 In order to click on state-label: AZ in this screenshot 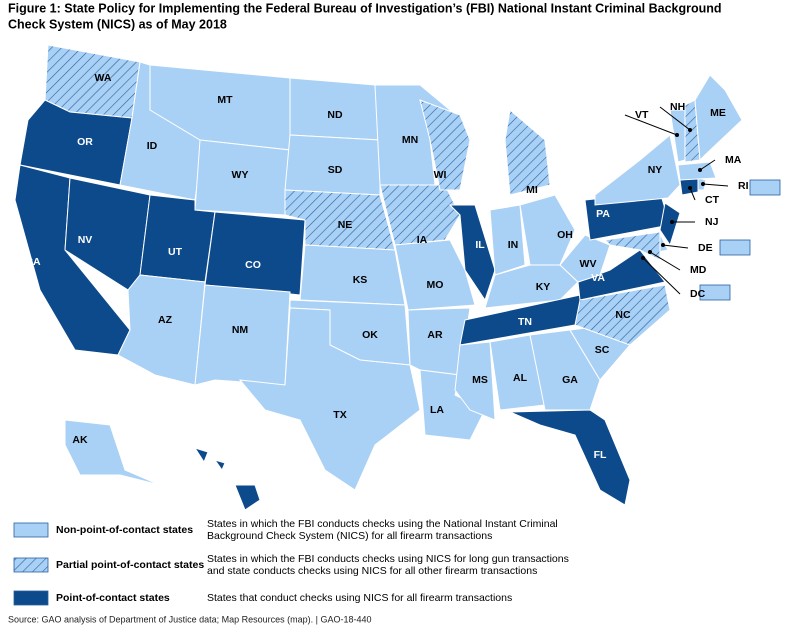, I will do `click(165, 320)`.